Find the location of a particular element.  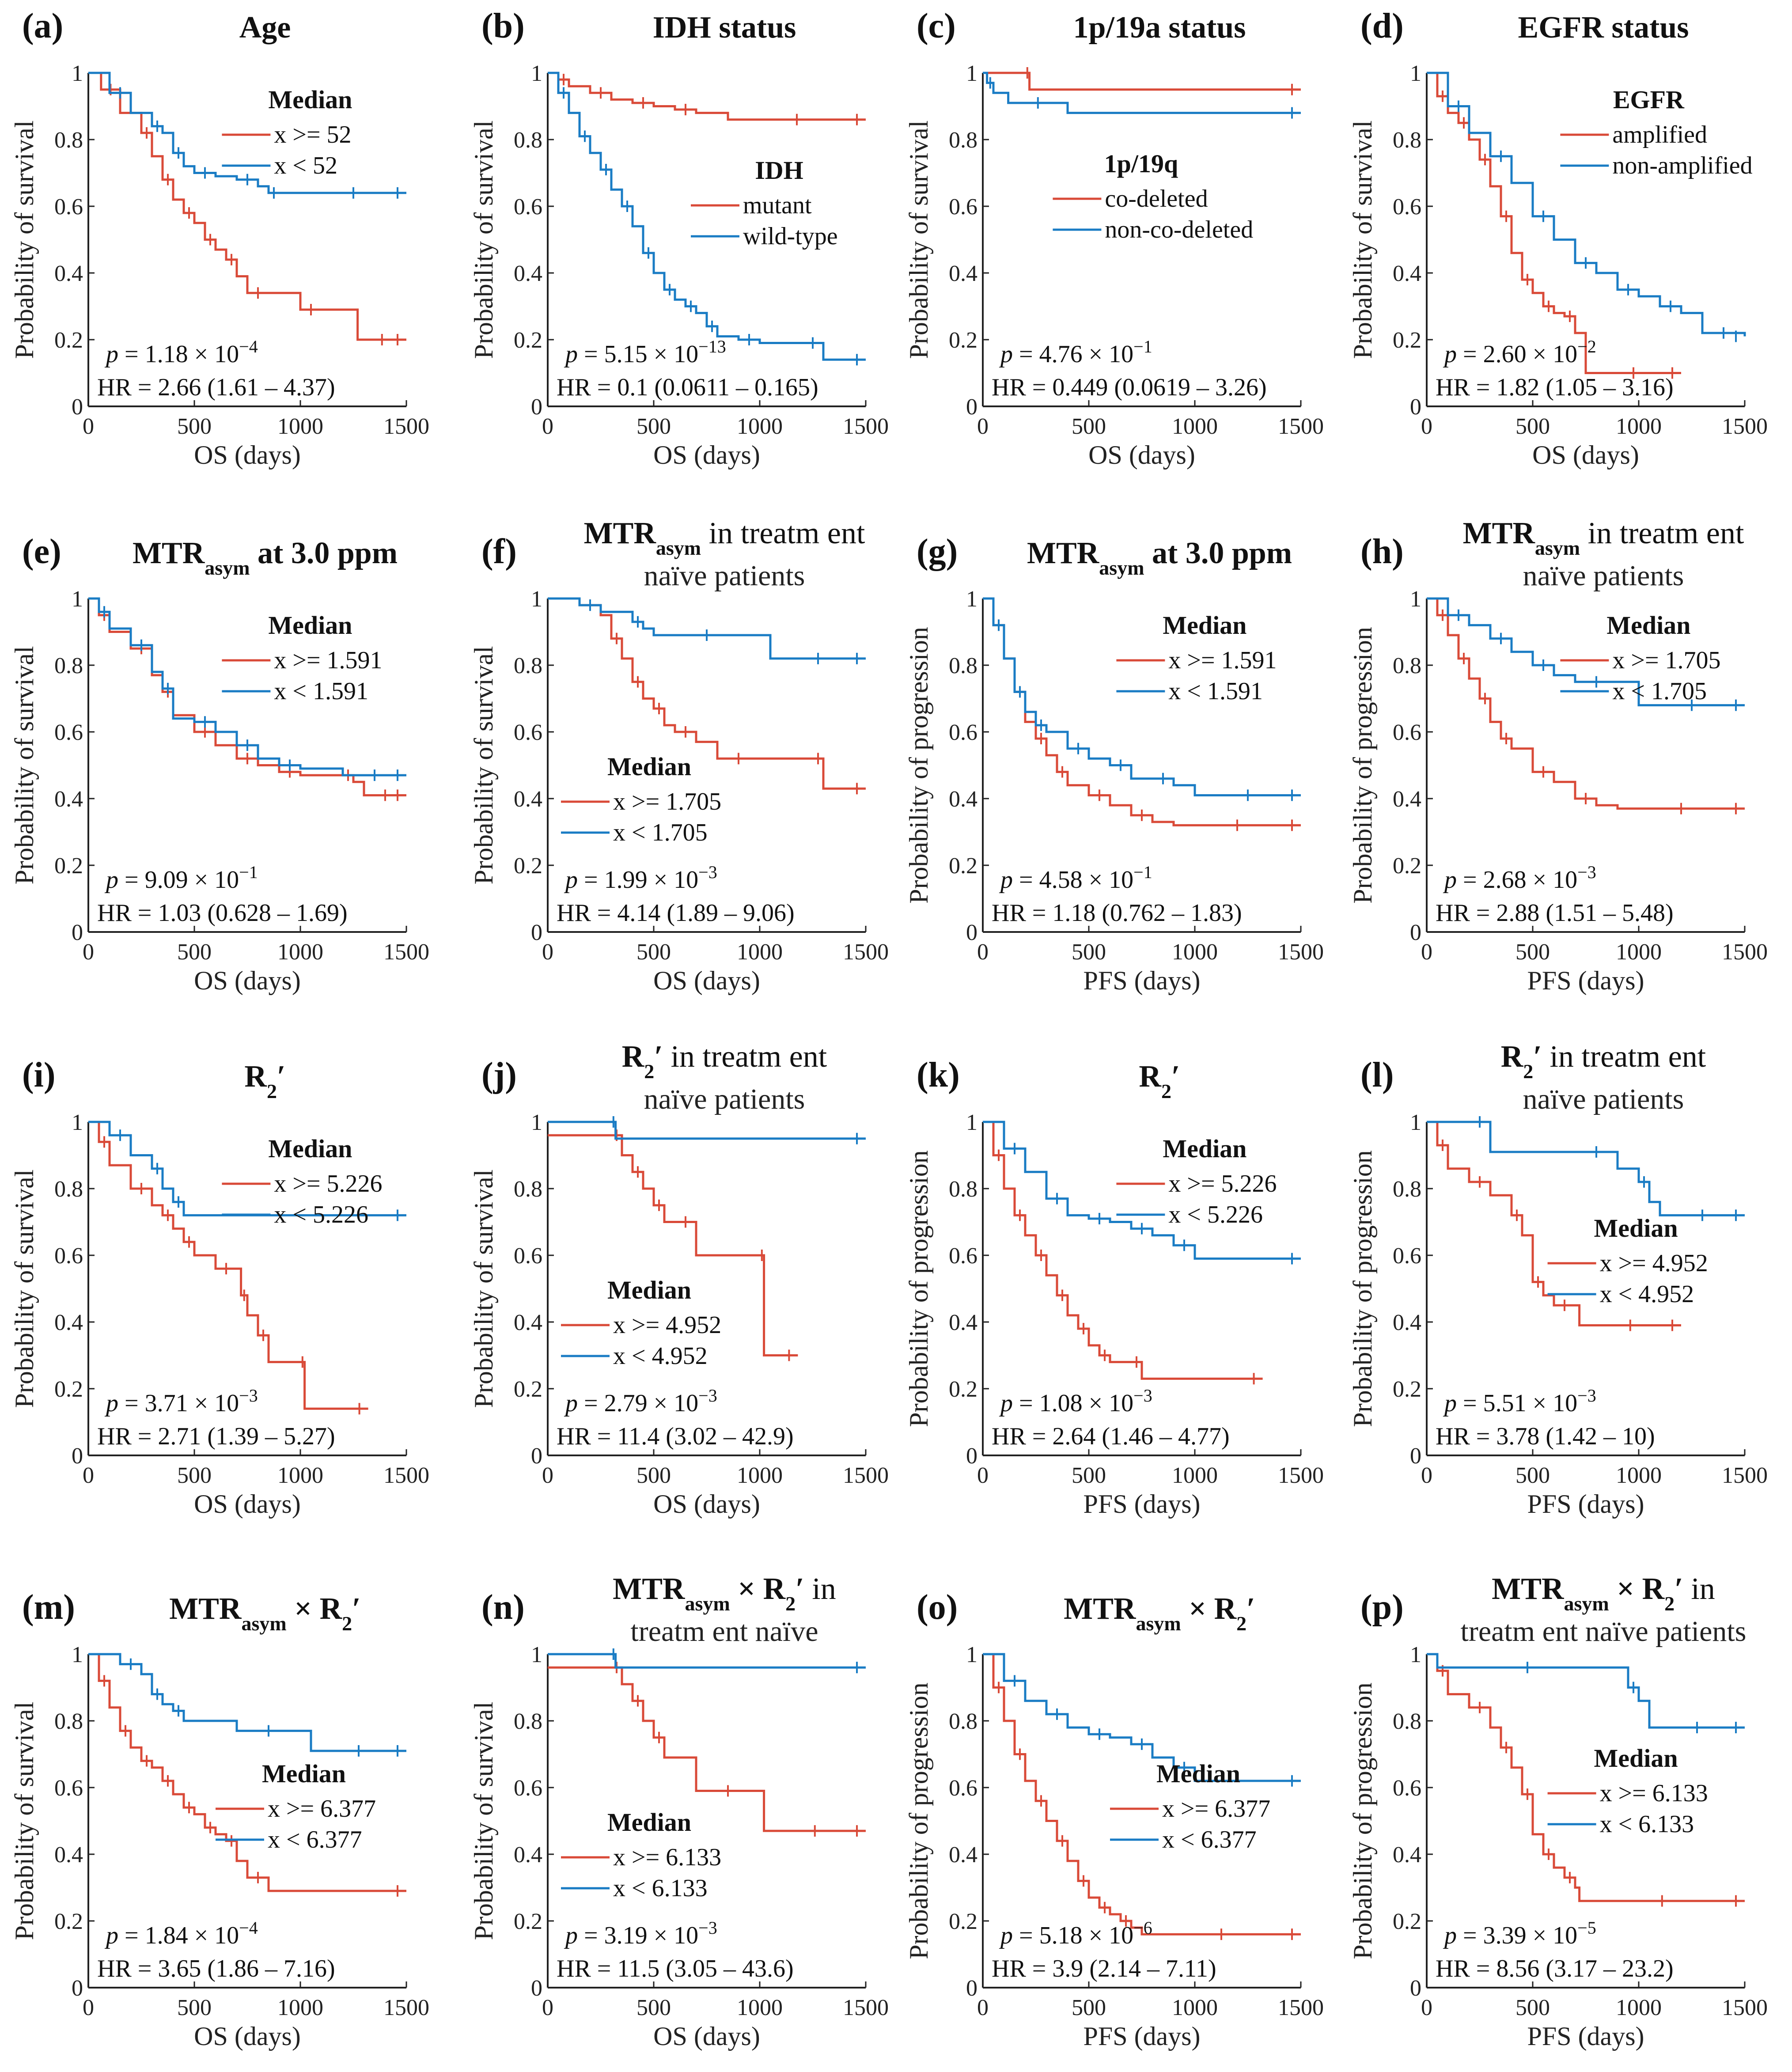

legend-title: EGFR is located at coordinates (1649, 100).